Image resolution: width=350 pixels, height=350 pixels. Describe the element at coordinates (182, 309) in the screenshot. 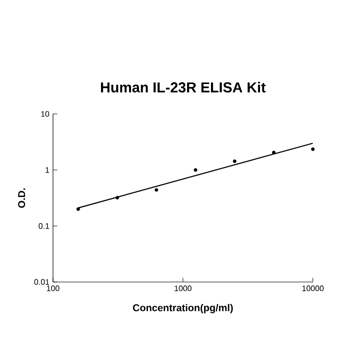

I see `x-axis-title: Concentration(pg/ml)` at that location.